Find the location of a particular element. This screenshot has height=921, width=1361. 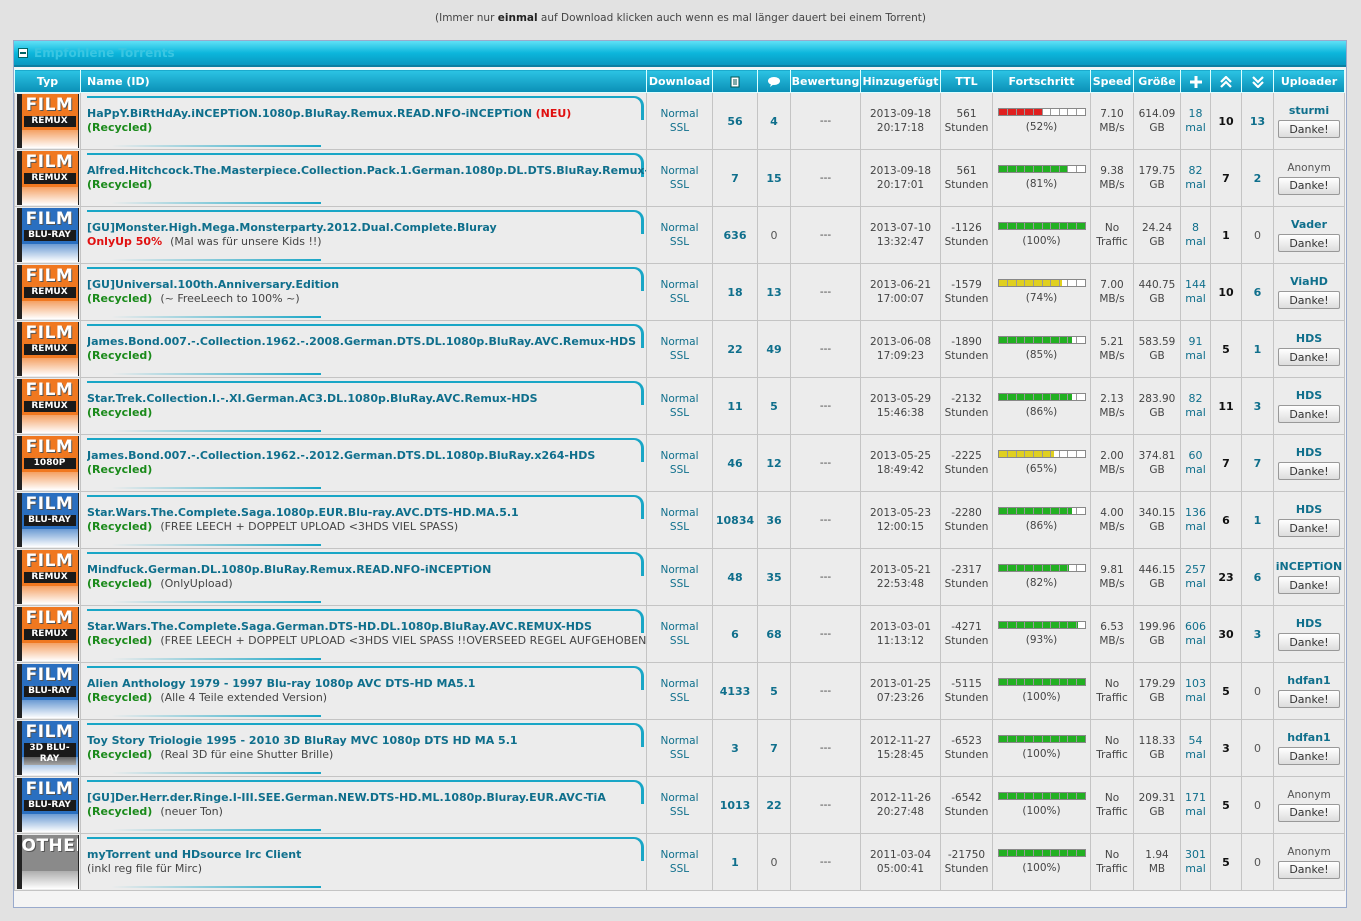

col-header: Uploader is located at coordinates (1309, 81).